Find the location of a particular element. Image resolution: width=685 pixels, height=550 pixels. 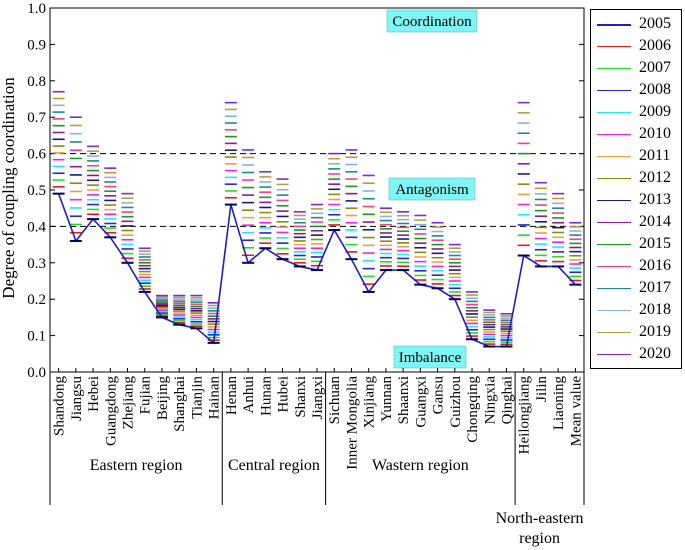

category-label: Anhui is located at coordinates (249, 395).